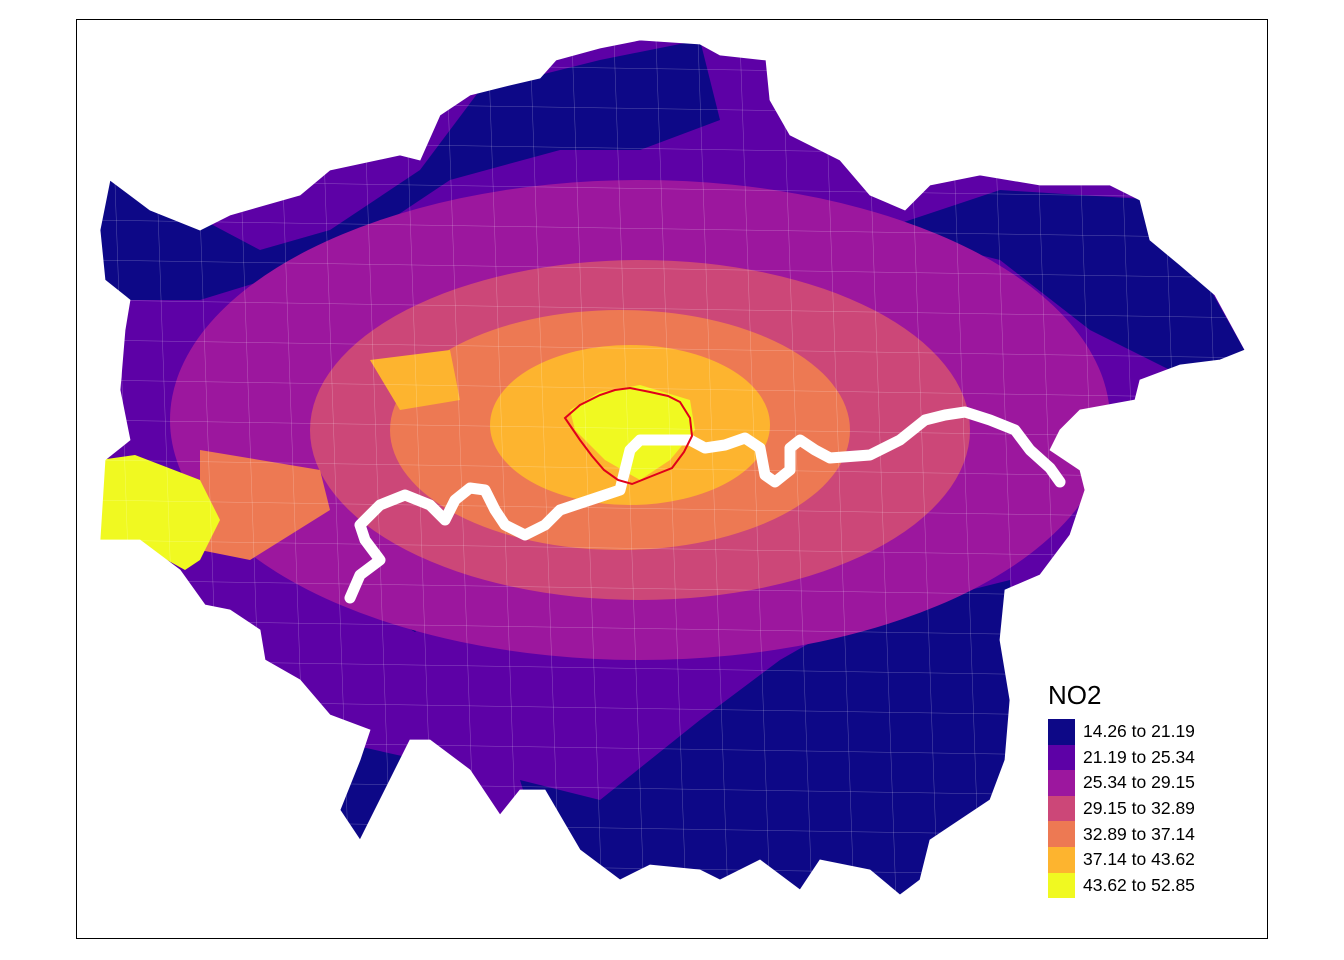 Image resolution: width=1344 pixels, height=960 pixels. I want to click on region-central-peak, so click(632, 432).